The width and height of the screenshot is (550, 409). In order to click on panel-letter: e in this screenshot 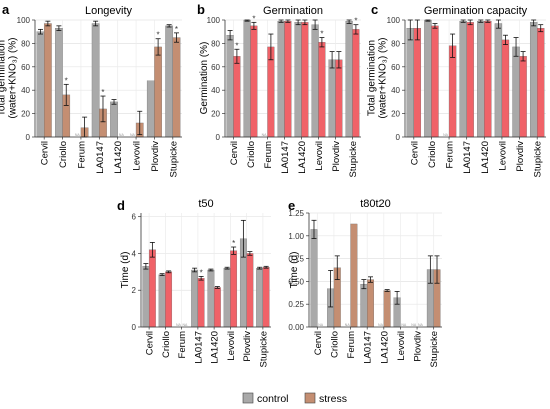, I will do `click(291, 205)`.